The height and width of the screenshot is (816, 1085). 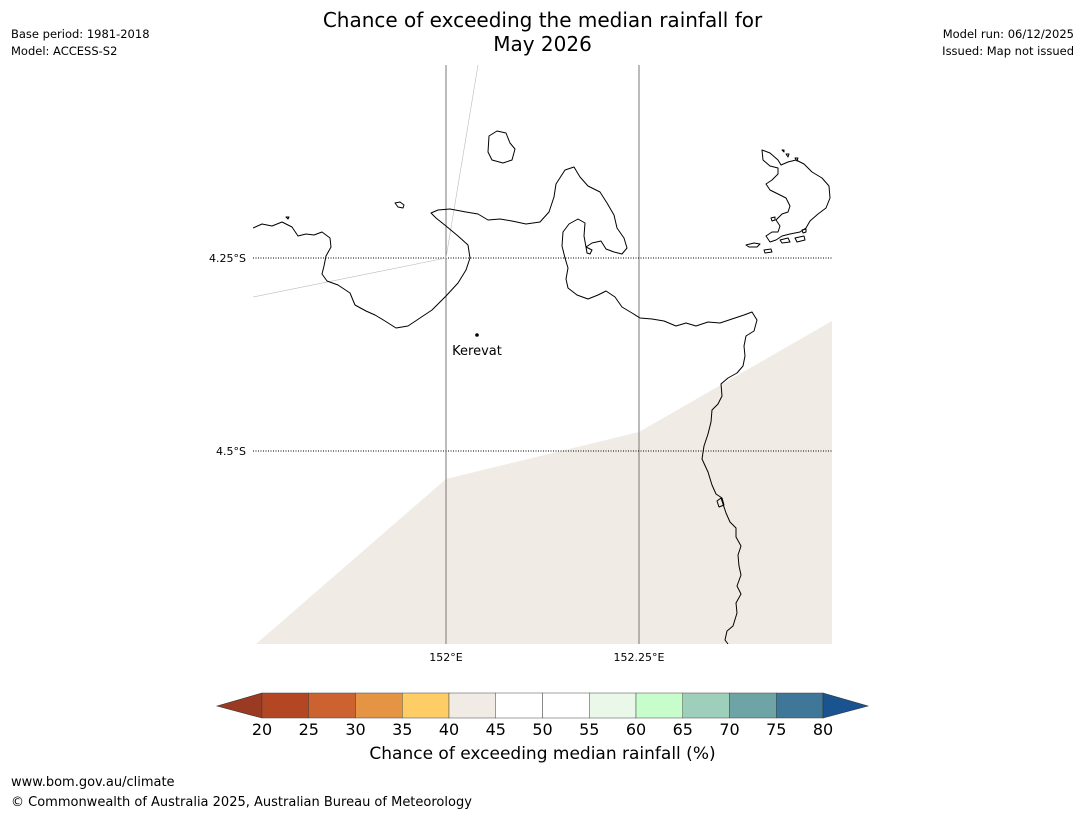 What do you see at coordinates (773, 219) in the screenshot?
I see `coastline-islet-e6` at bounding box center [773, 219].